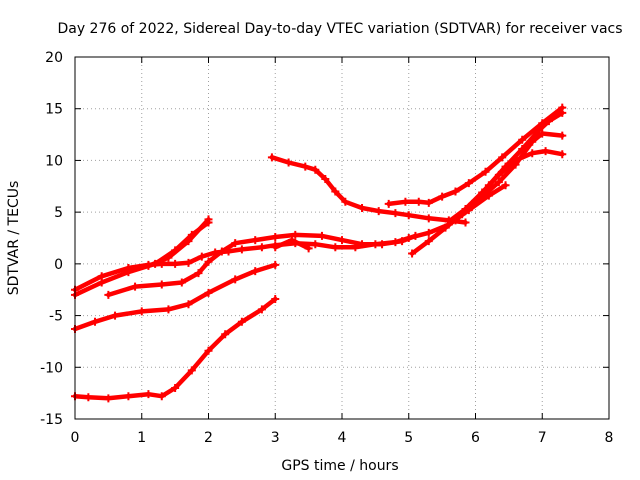  What do you see at coordinates (54, 161) in the screenshot?
I see `y-tick-label: 10` at bounding box center [54, 161].